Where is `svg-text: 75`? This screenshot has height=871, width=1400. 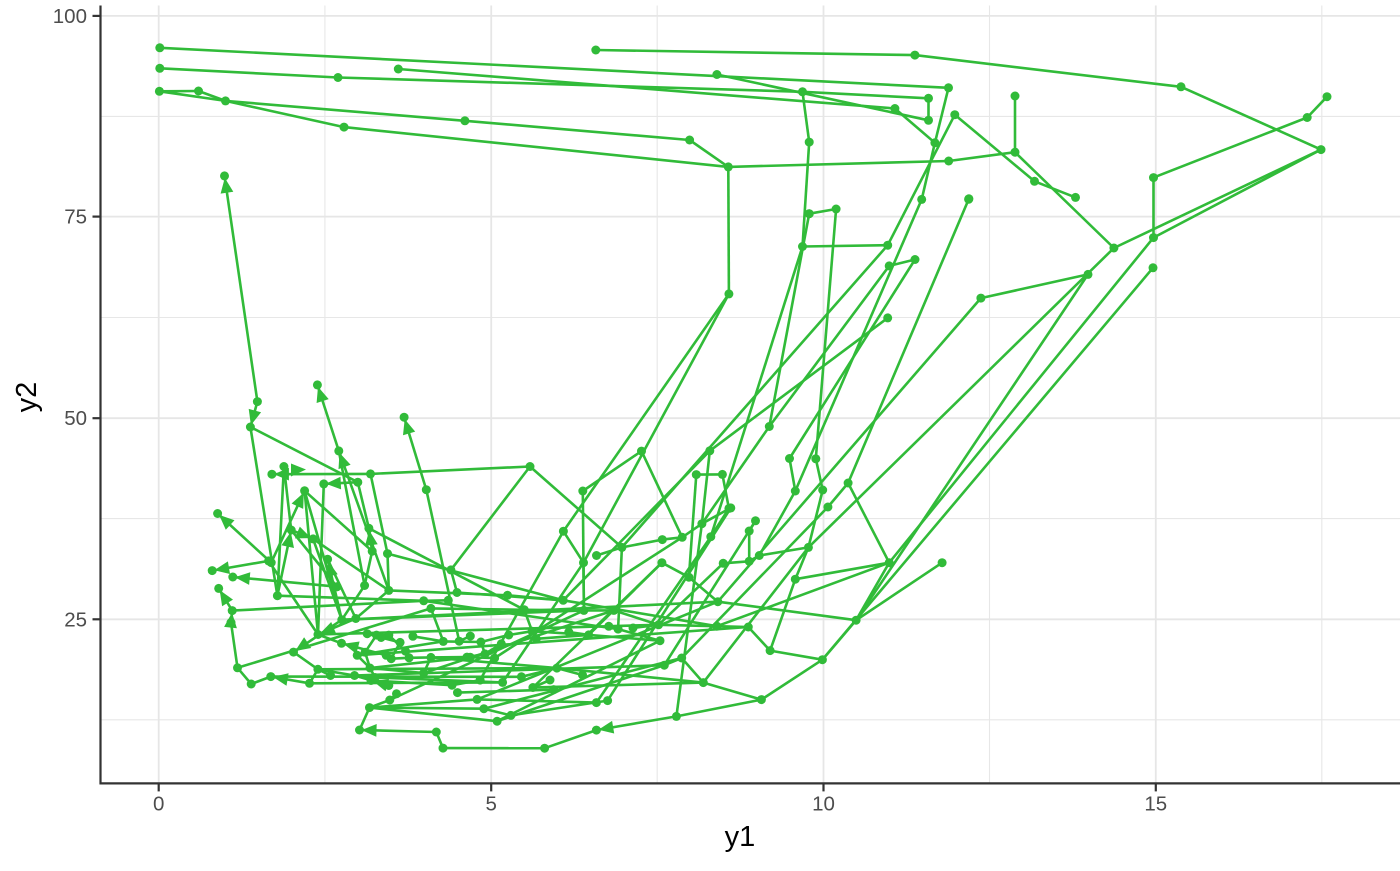 svg-text: 75 is located at coordinates (75, 217).